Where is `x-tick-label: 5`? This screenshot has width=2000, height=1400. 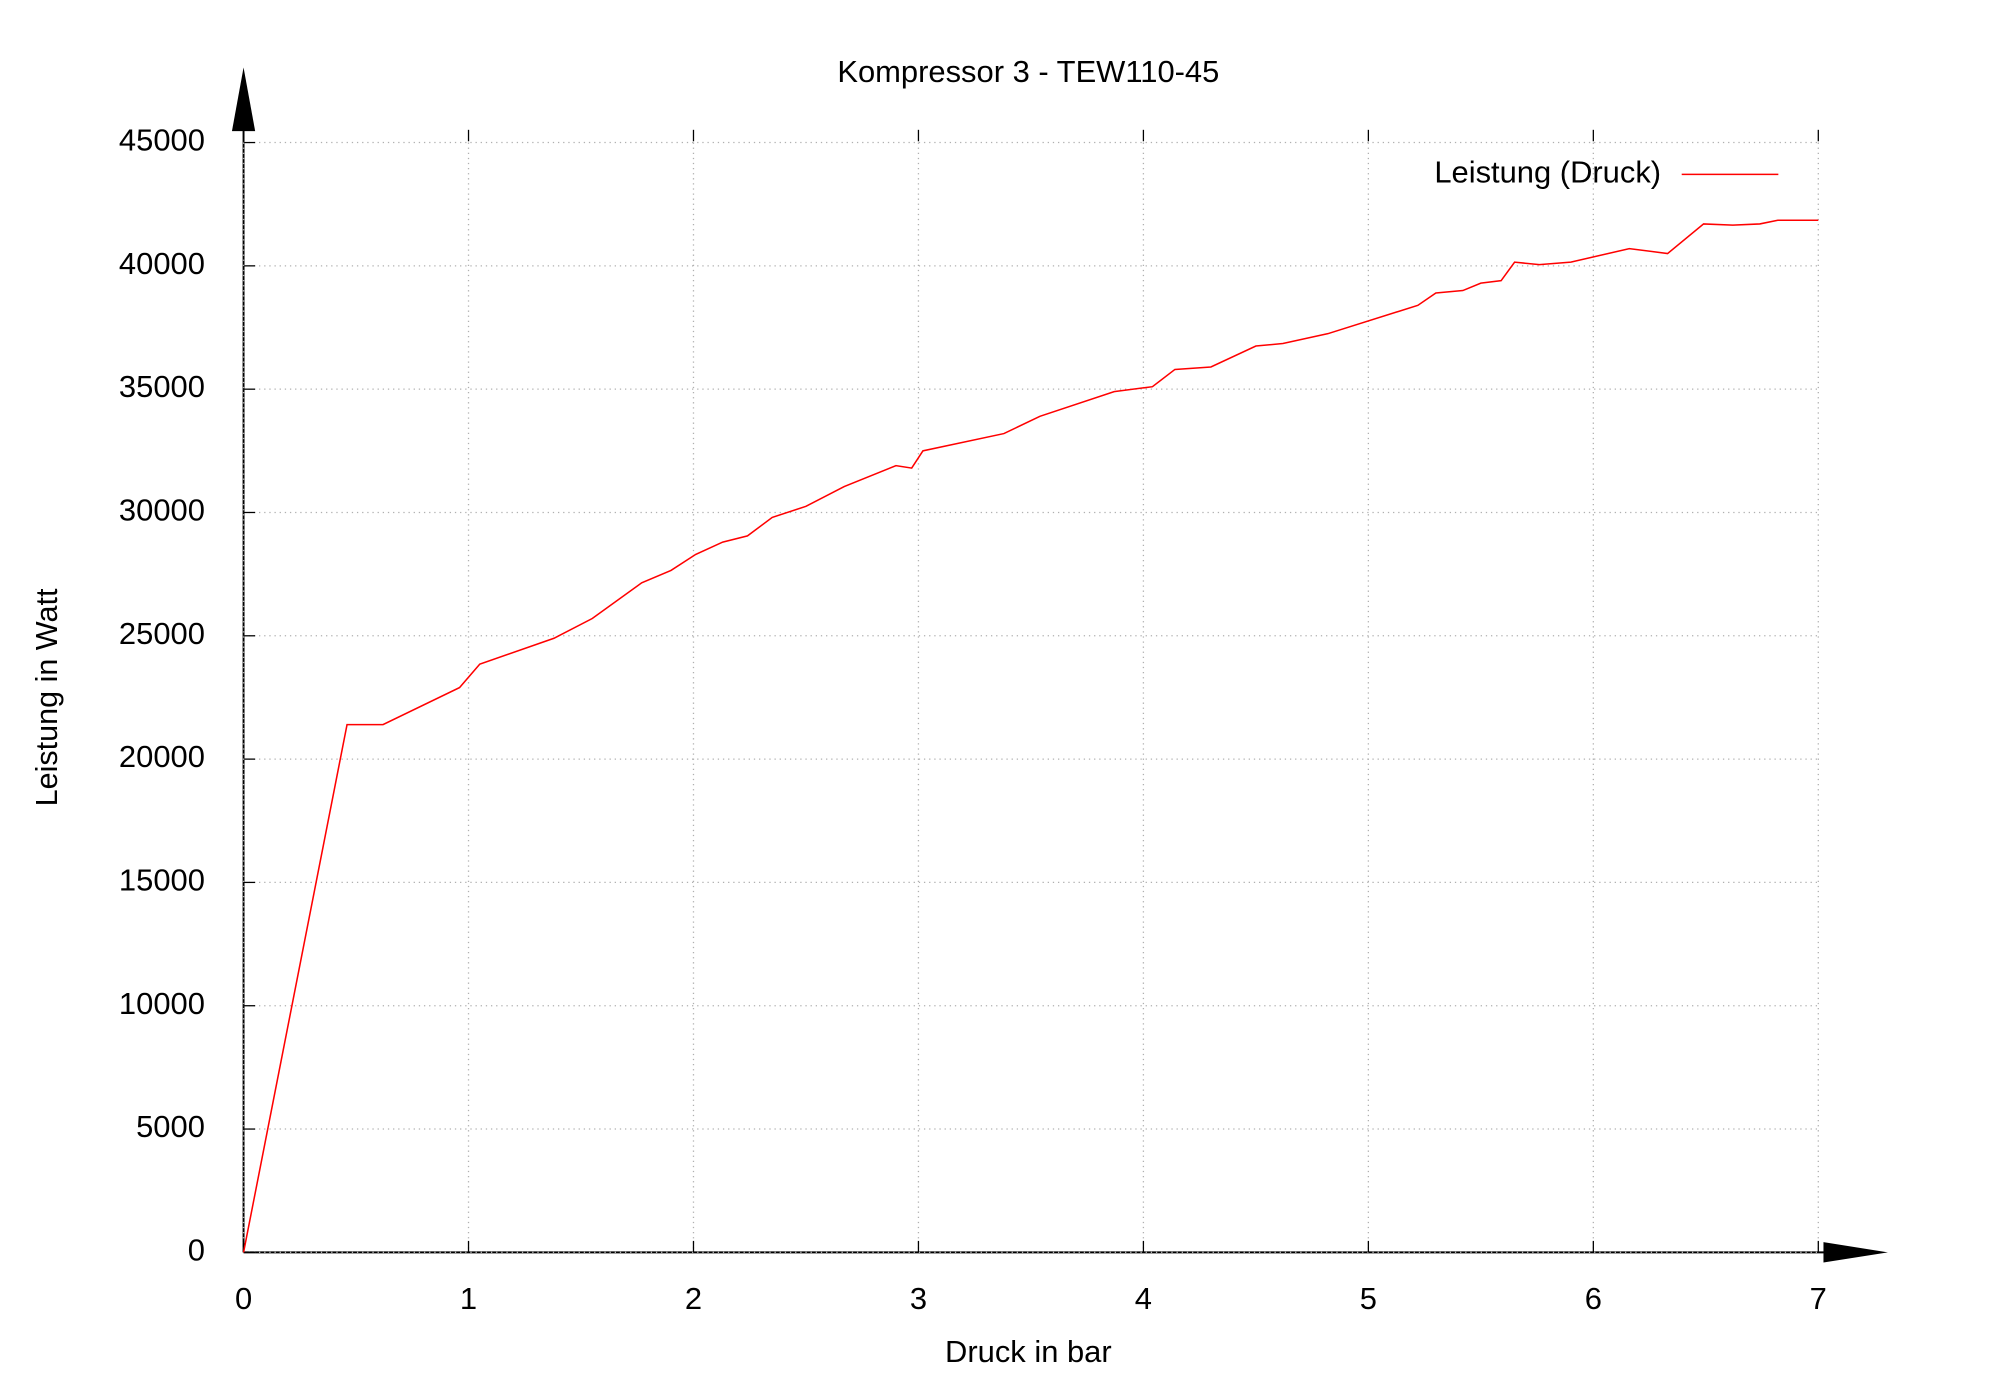
x-tick-label: 5 is located at coordinates (1368, 1298).